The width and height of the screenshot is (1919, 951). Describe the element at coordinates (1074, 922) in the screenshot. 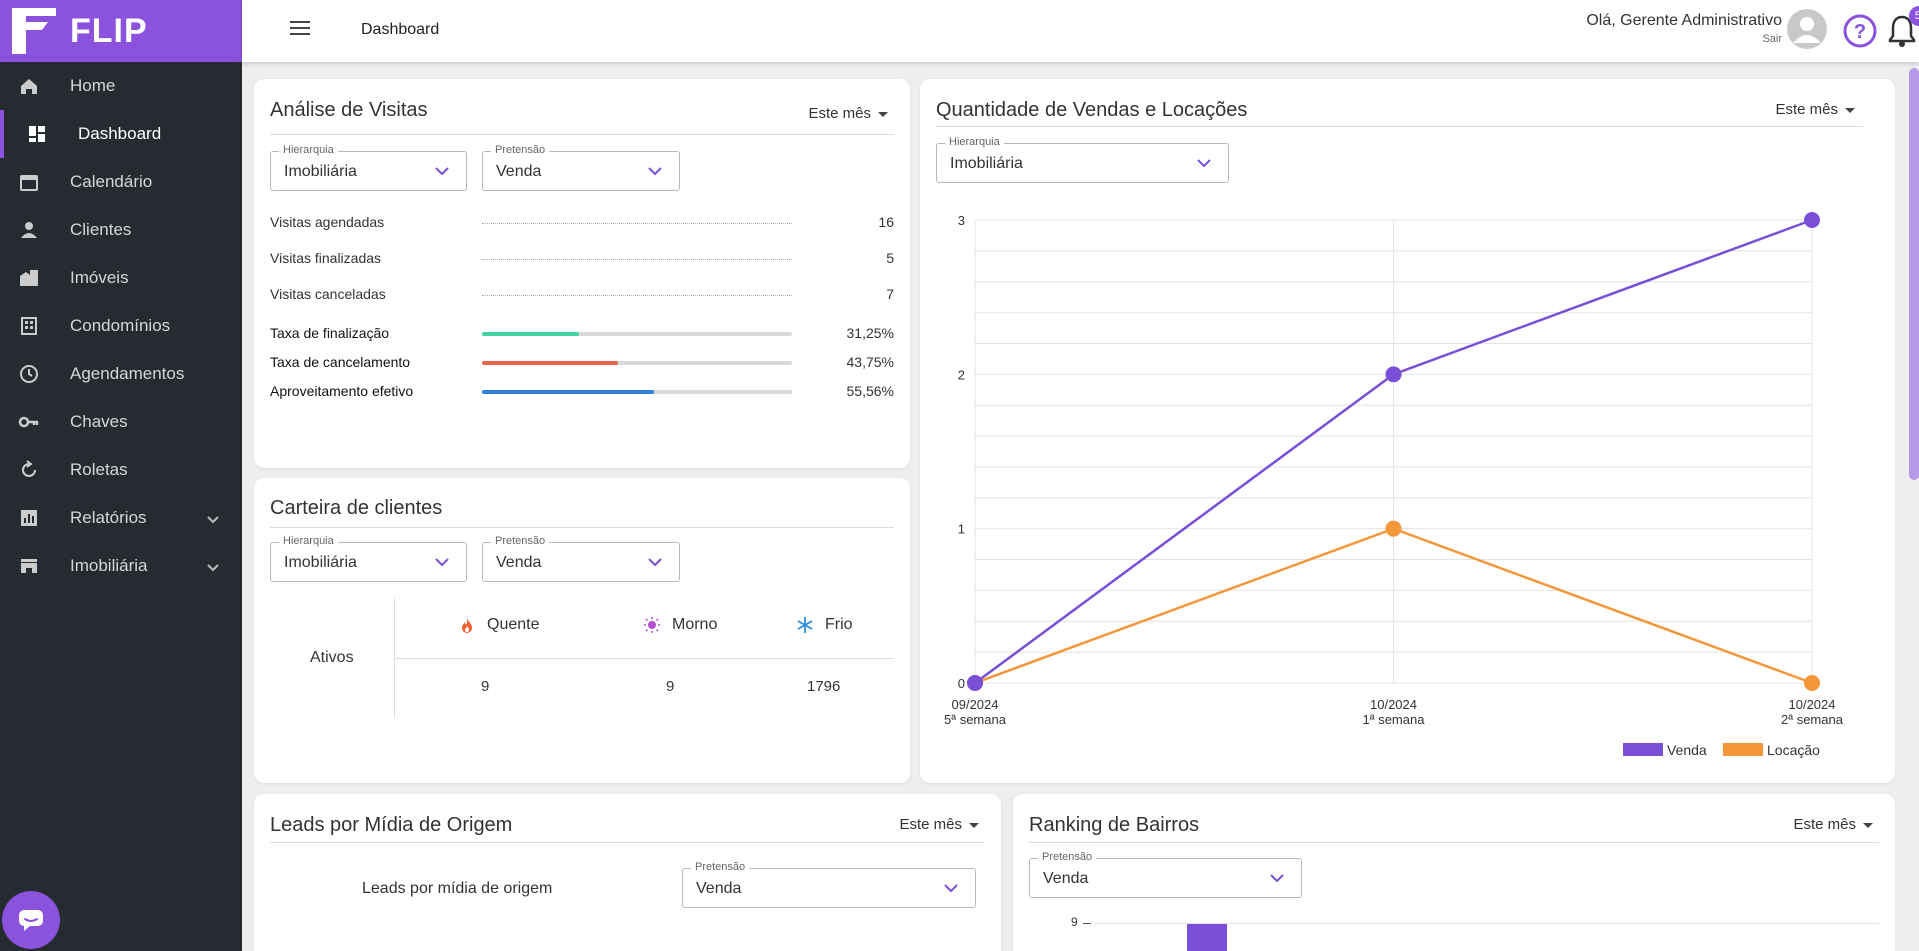

I see `ranking-y-tick: 9` at that location.